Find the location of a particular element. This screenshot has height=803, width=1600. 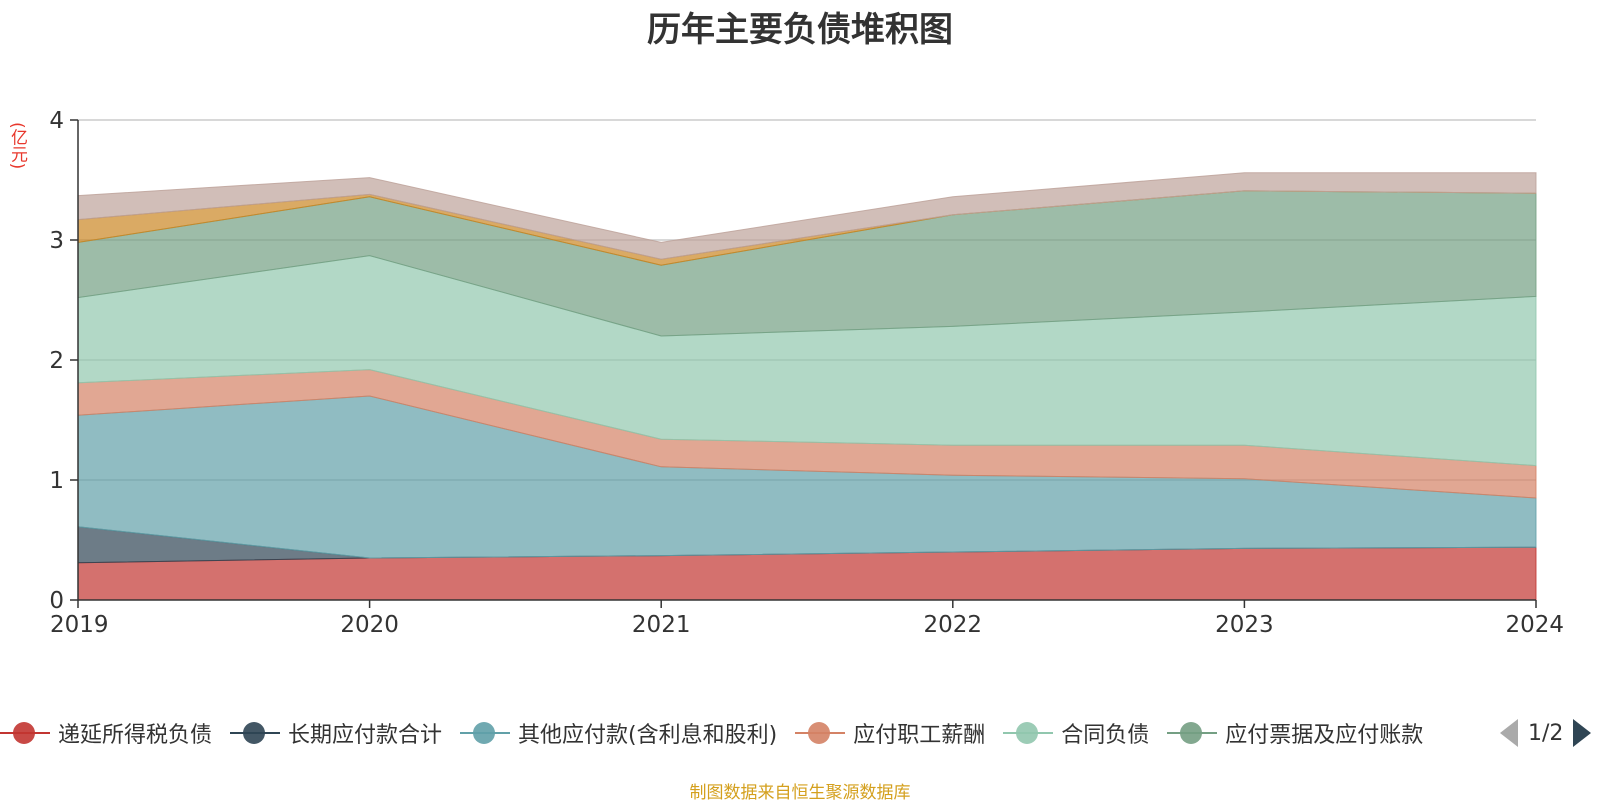

legend-page-indicator: 1/2 is located at coordinates (1546, 733).